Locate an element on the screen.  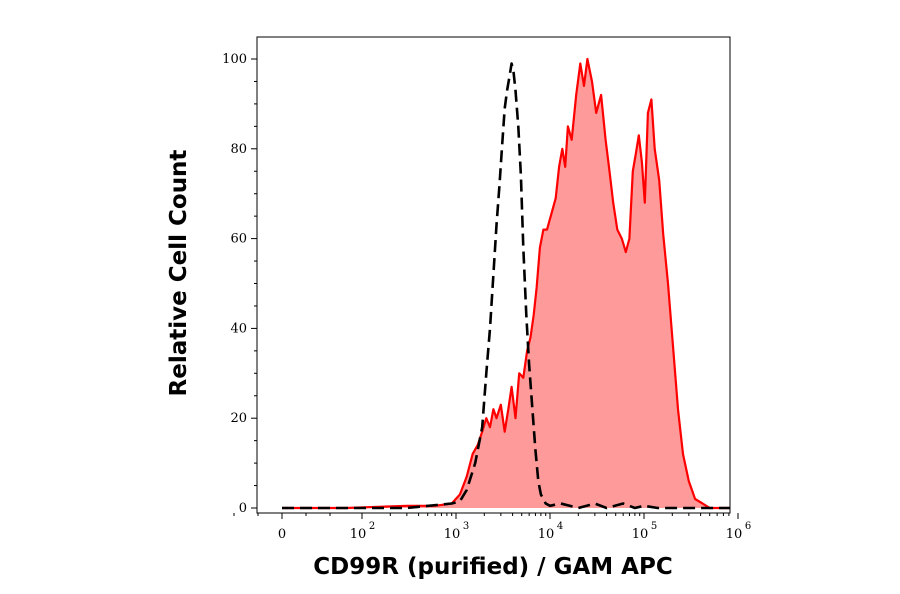
y-axis: 0 20 40 60 80 100 is located at coordinates (239, 284).